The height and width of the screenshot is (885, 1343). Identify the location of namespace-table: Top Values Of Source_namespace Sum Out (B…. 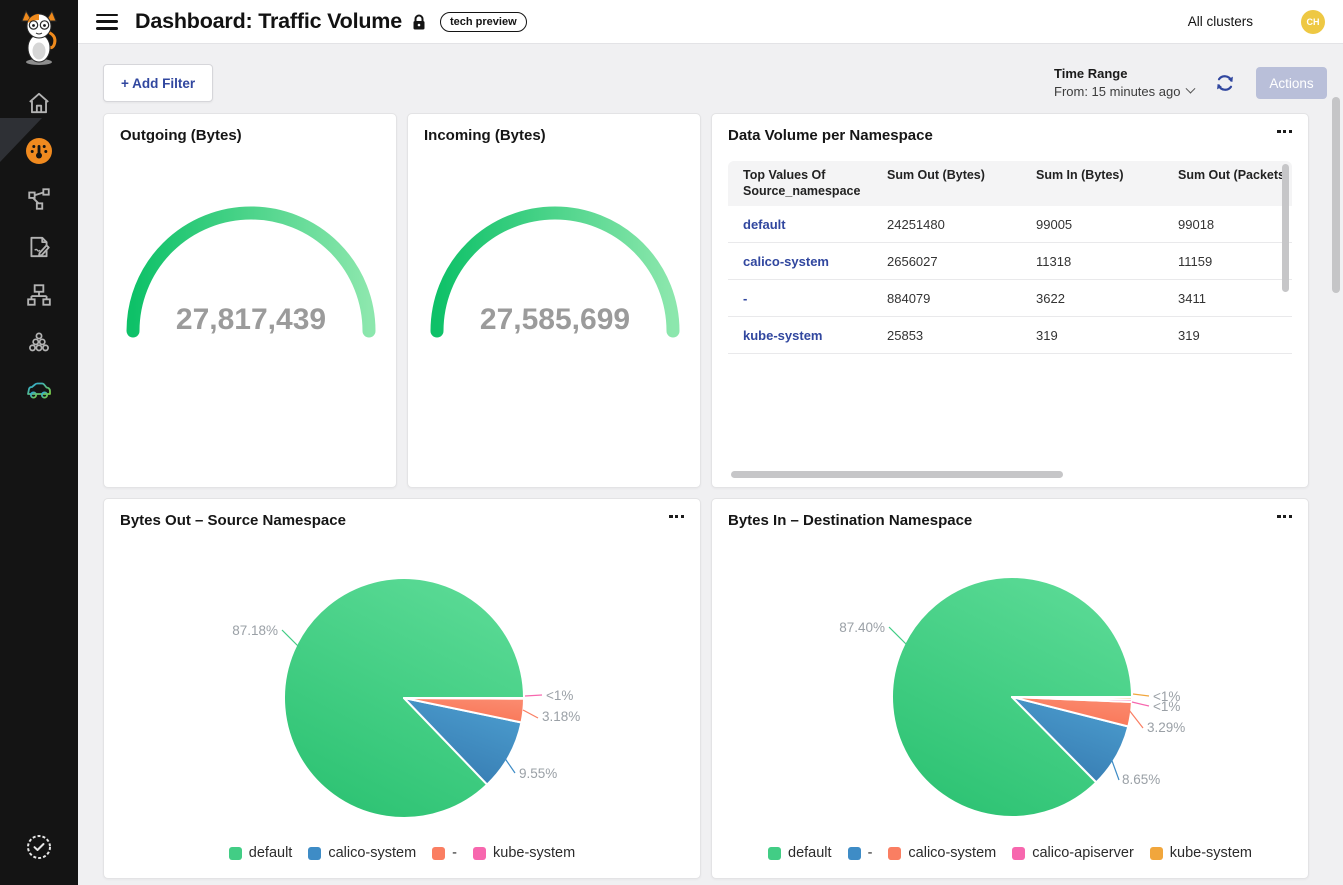
(1010, 311).